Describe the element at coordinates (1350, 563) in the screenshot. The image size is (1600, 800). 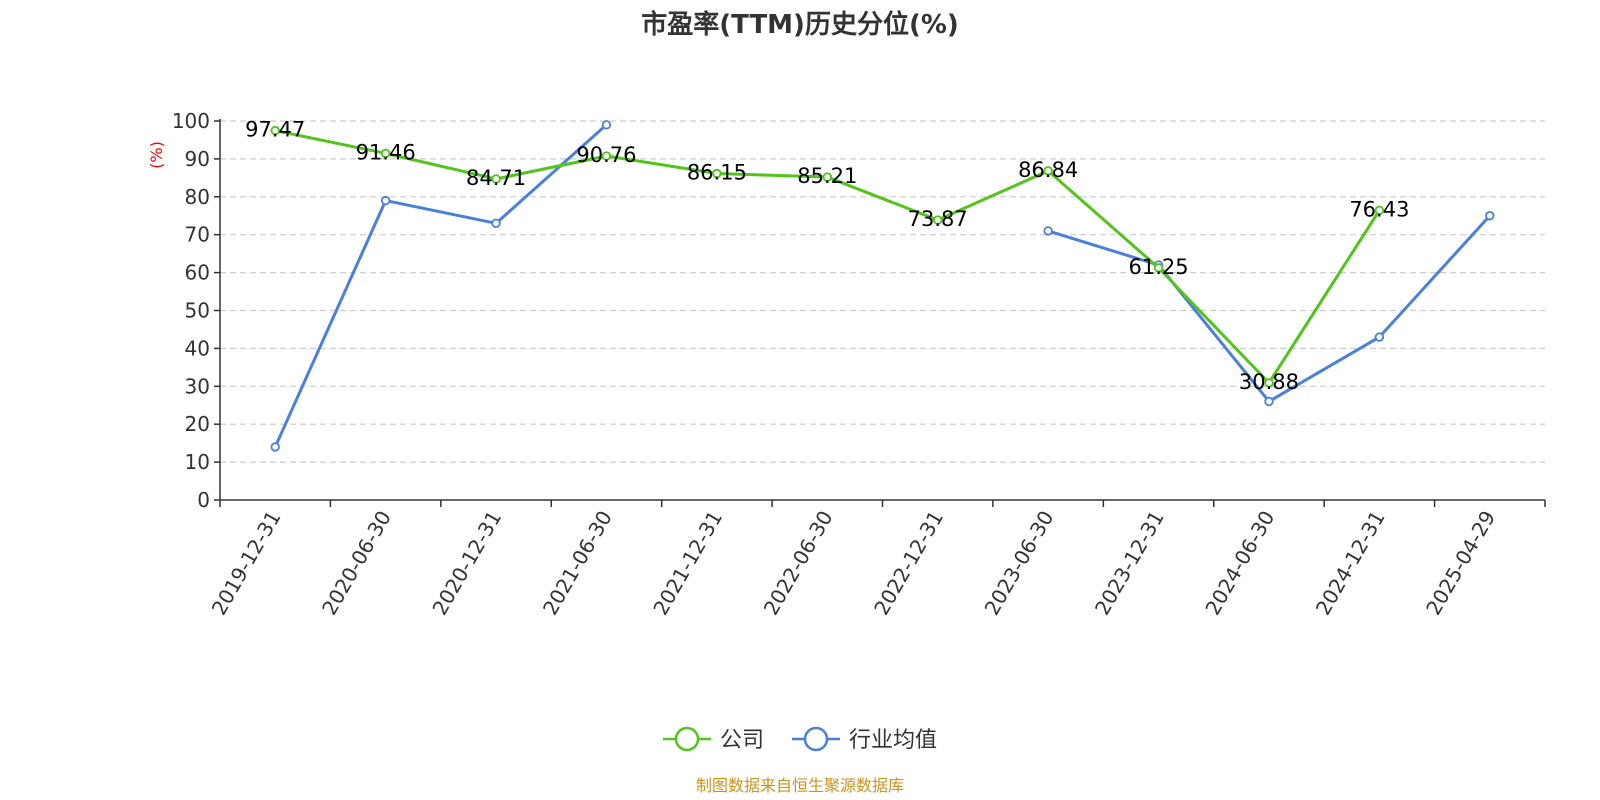
I see `x-tick-label: 2024-12-31` at that location.